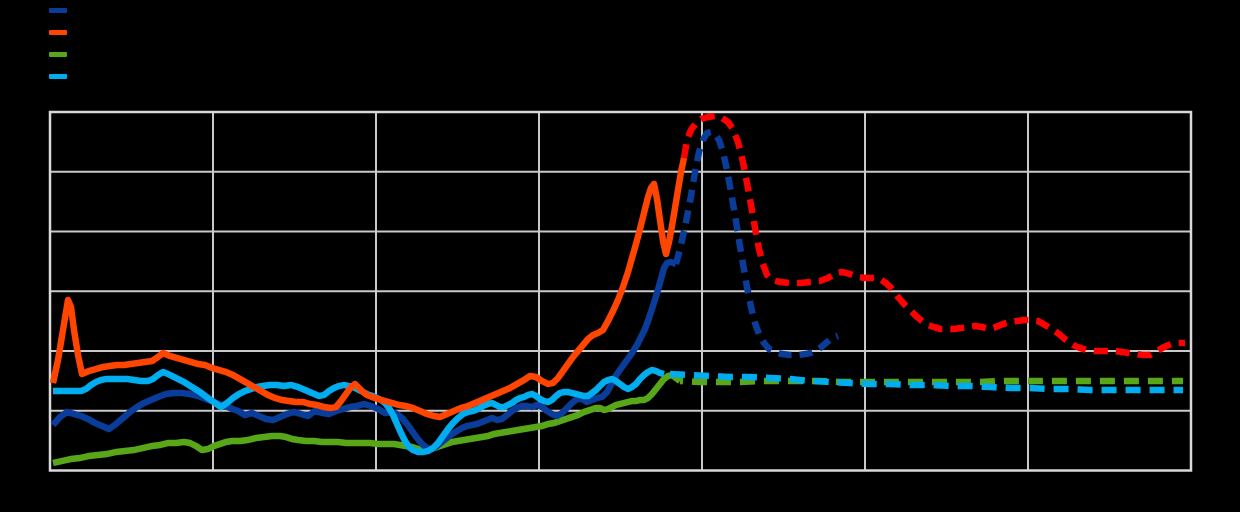  I want to click on legend-swatch-green, so click(58, 54).